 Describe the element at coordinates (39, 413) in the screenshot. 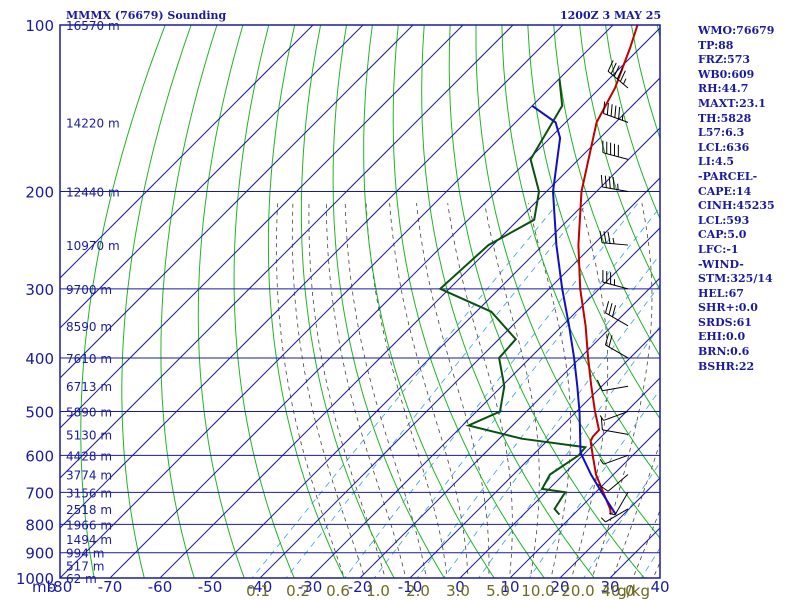

I see `pressure-tick-label: 500` at that location.